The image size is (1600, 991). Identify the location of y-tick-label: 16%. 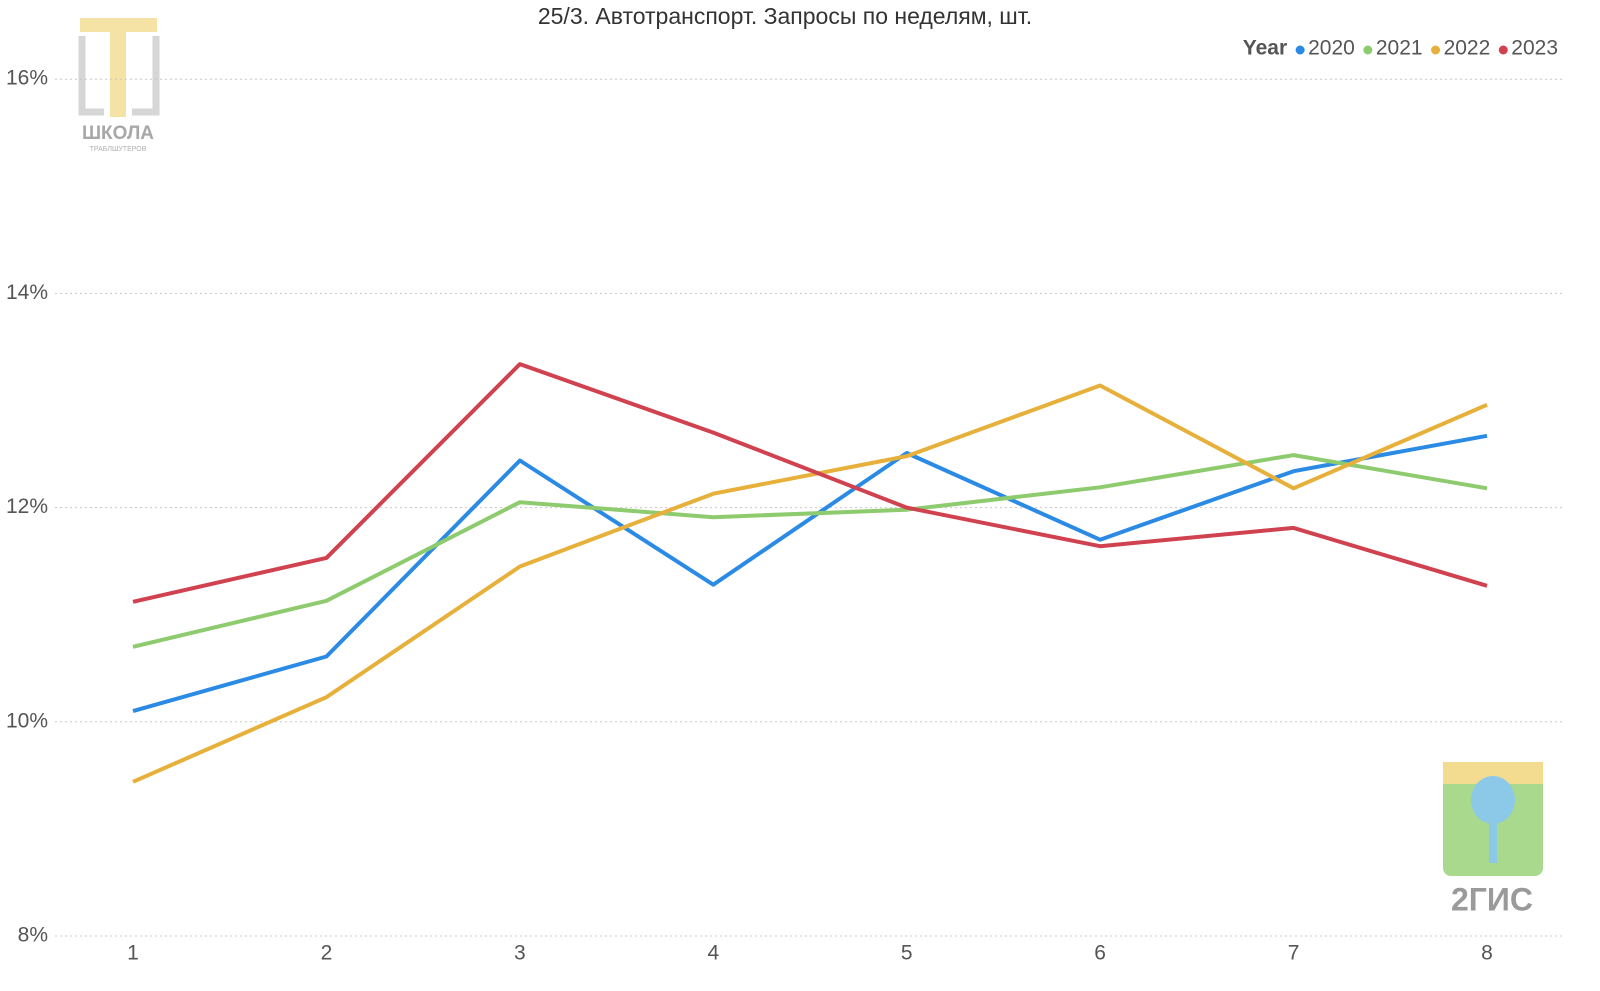
(27, 78).